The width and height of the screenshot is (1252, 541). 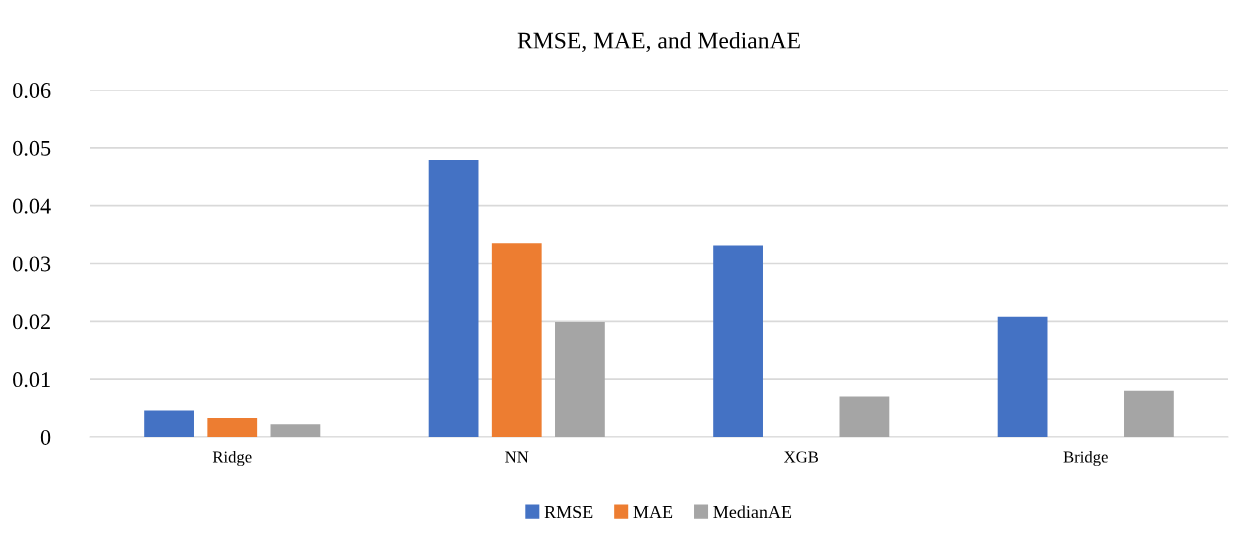 I want to click on y-tick-label: 0.05, so click(x=32, y=148).